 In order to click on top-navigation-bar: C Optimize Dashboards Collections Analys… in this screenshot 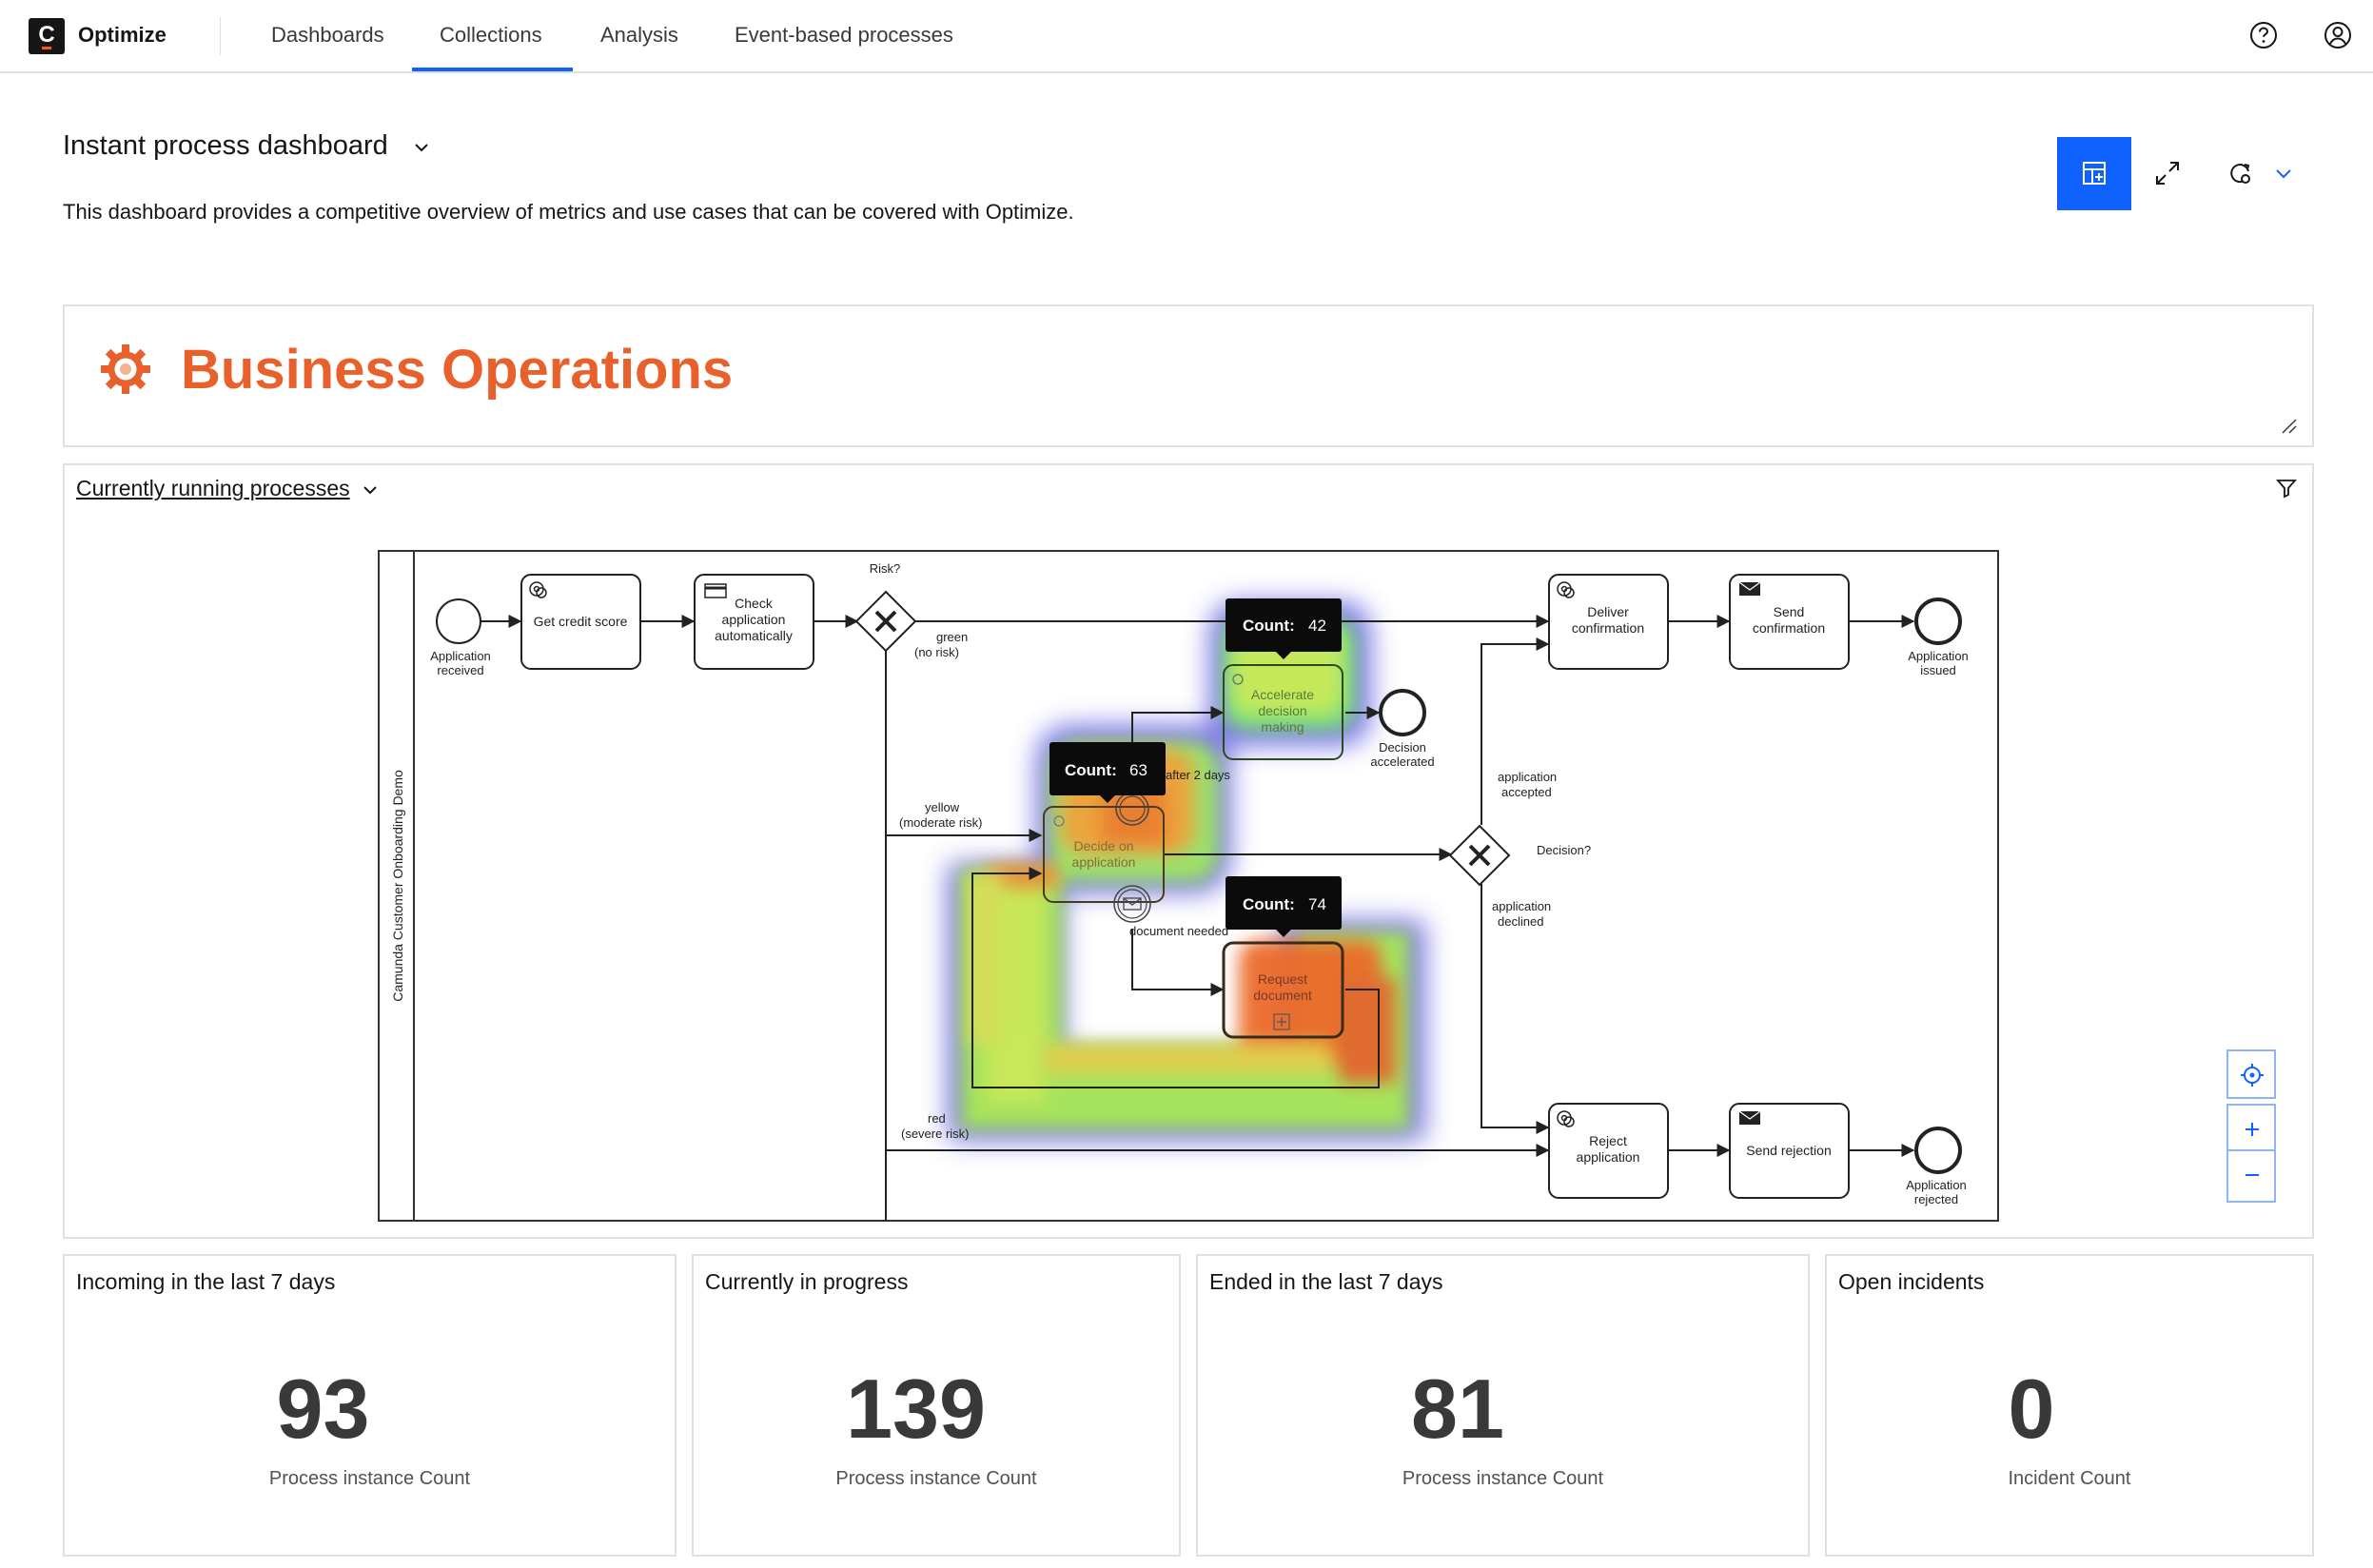, I will do `click(1186, 36)`.